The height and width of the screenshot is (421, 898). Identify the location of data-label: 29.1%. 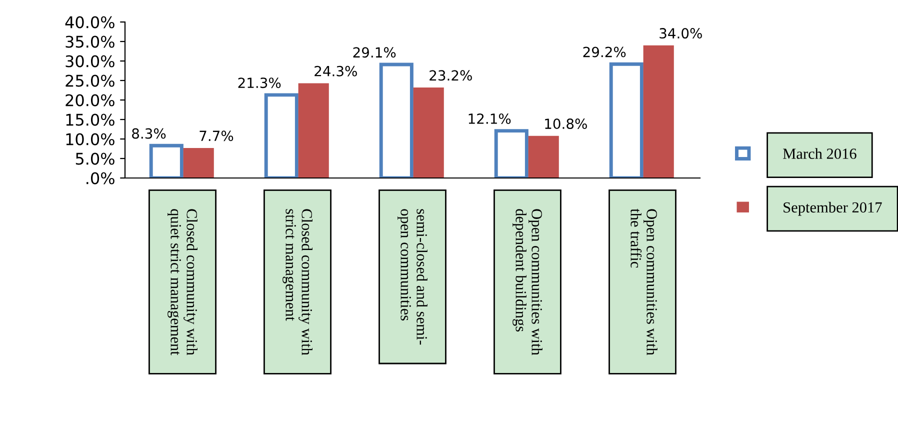
(374, 52).